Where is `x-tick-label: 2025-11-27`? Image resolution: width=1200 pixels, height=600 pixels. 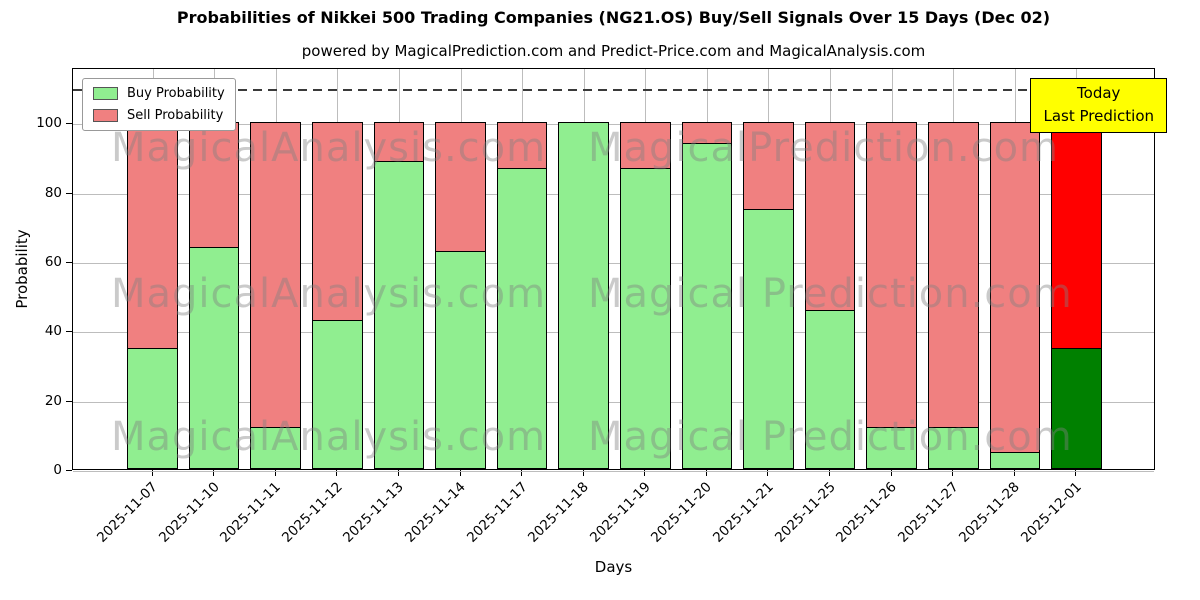
x-tick-label: 2025-11-27 is located at coordinates (928, 512).